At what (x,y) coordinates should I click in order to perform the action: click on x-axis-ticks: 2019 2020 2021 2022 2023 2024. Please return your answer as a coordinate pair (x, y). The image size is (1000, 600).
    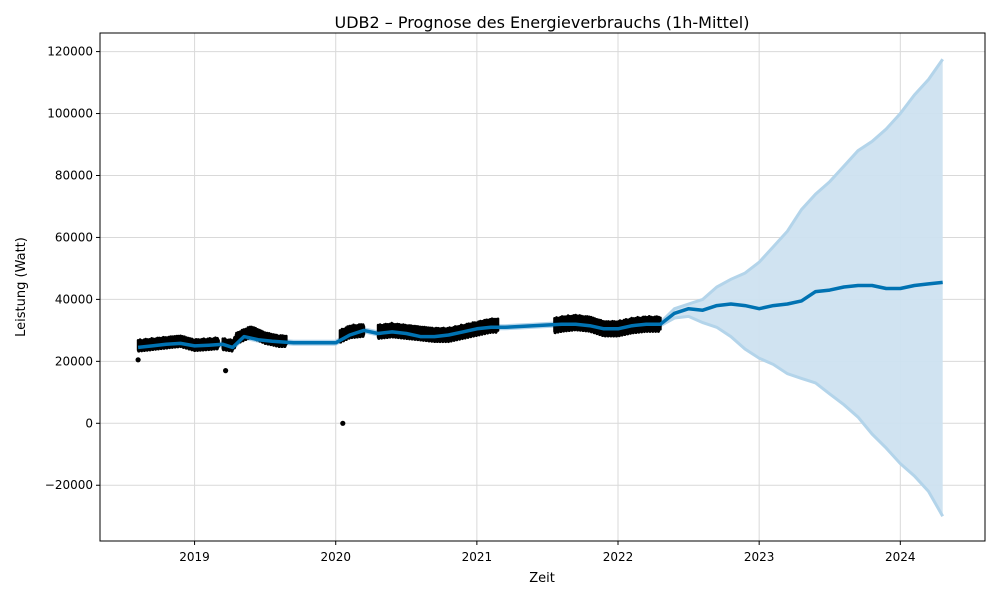
    Looking at the image, I should click on (547, 552).